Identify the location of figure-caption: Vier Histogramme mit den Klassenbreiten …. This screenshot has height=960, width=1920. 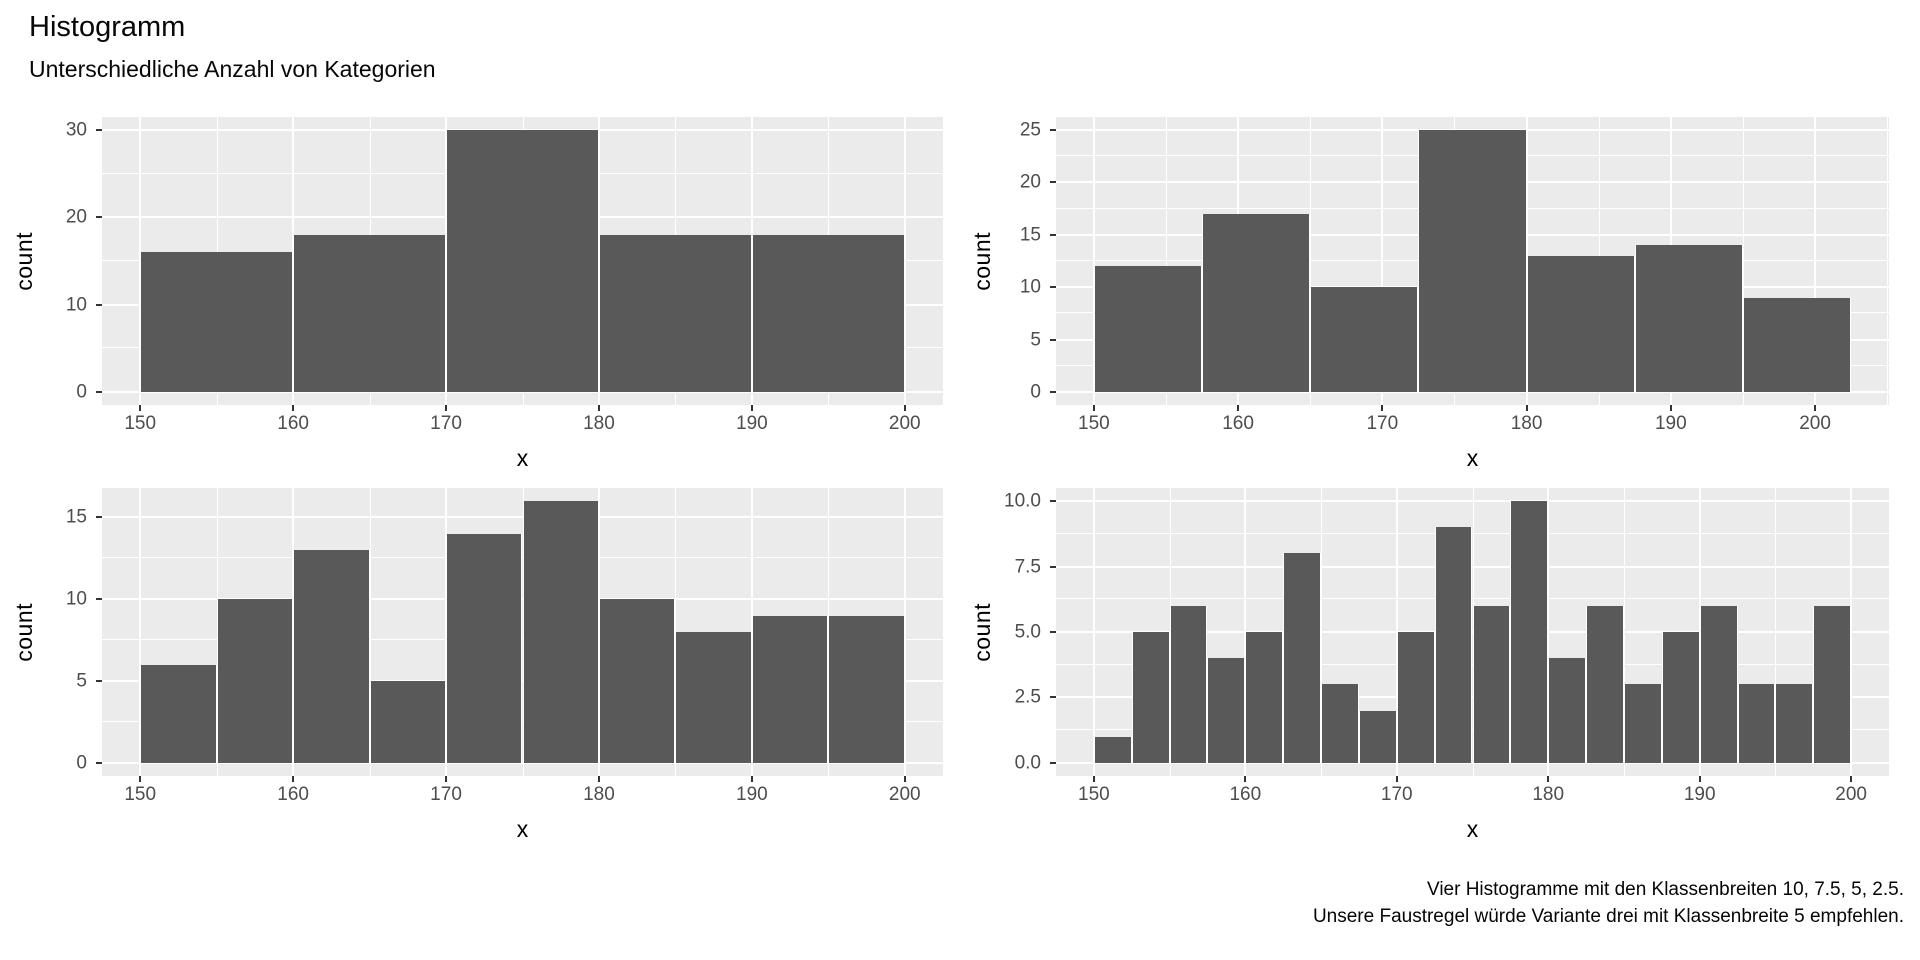
(960, 907).